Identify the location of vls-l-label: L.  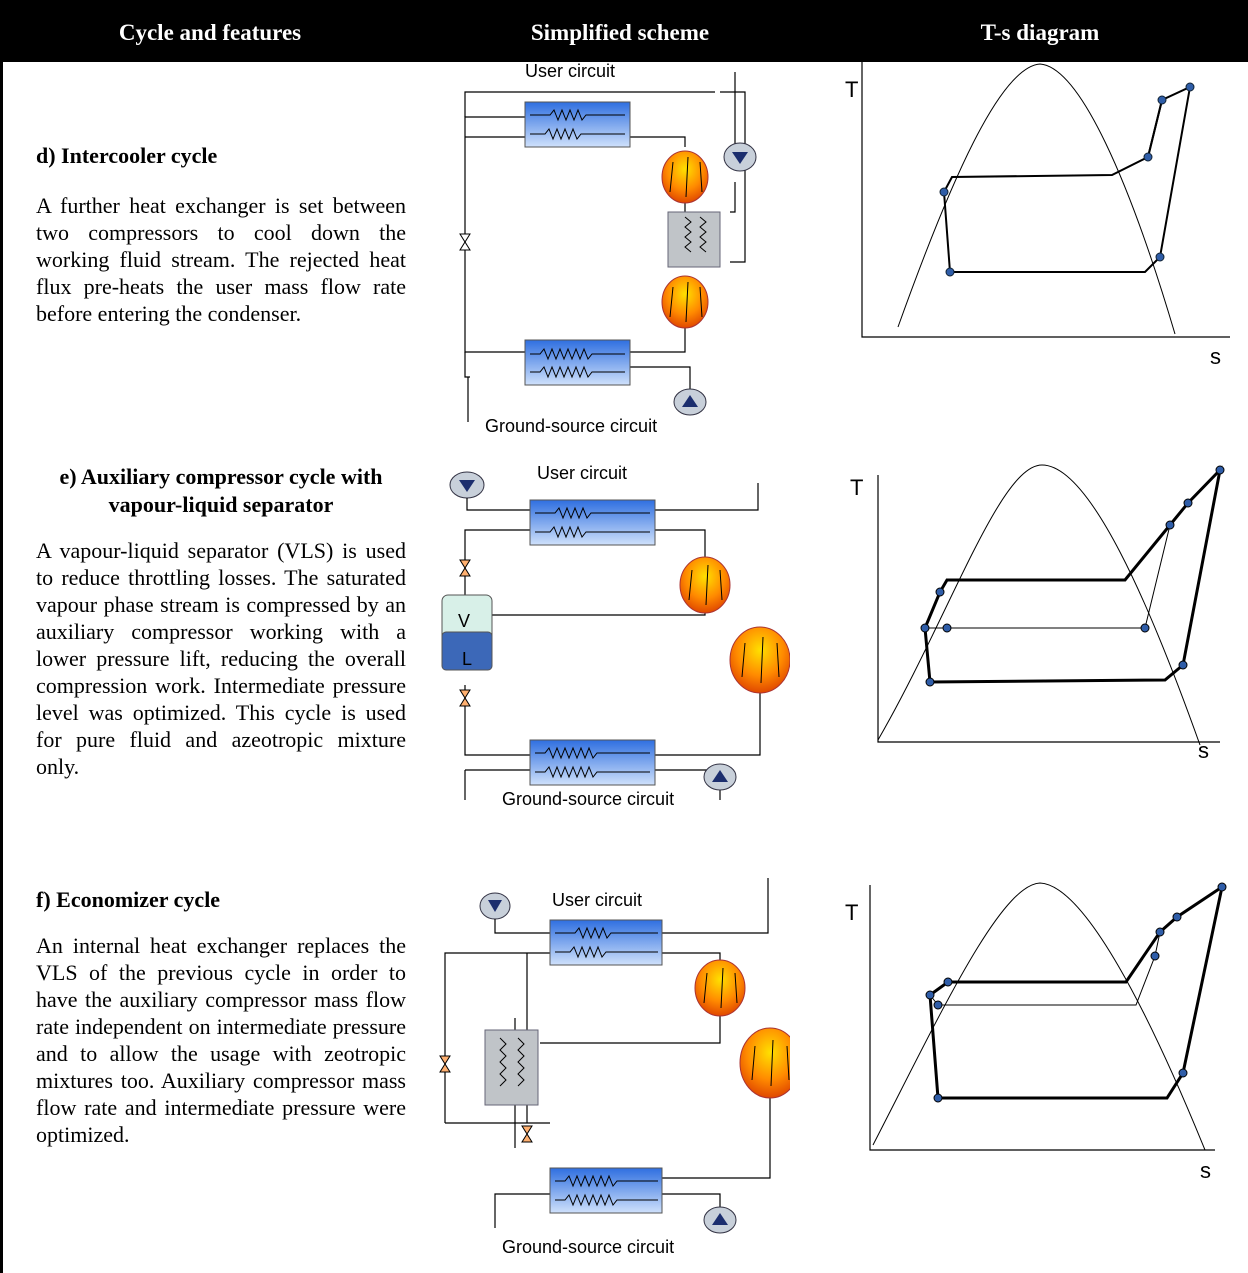
(467, 659).